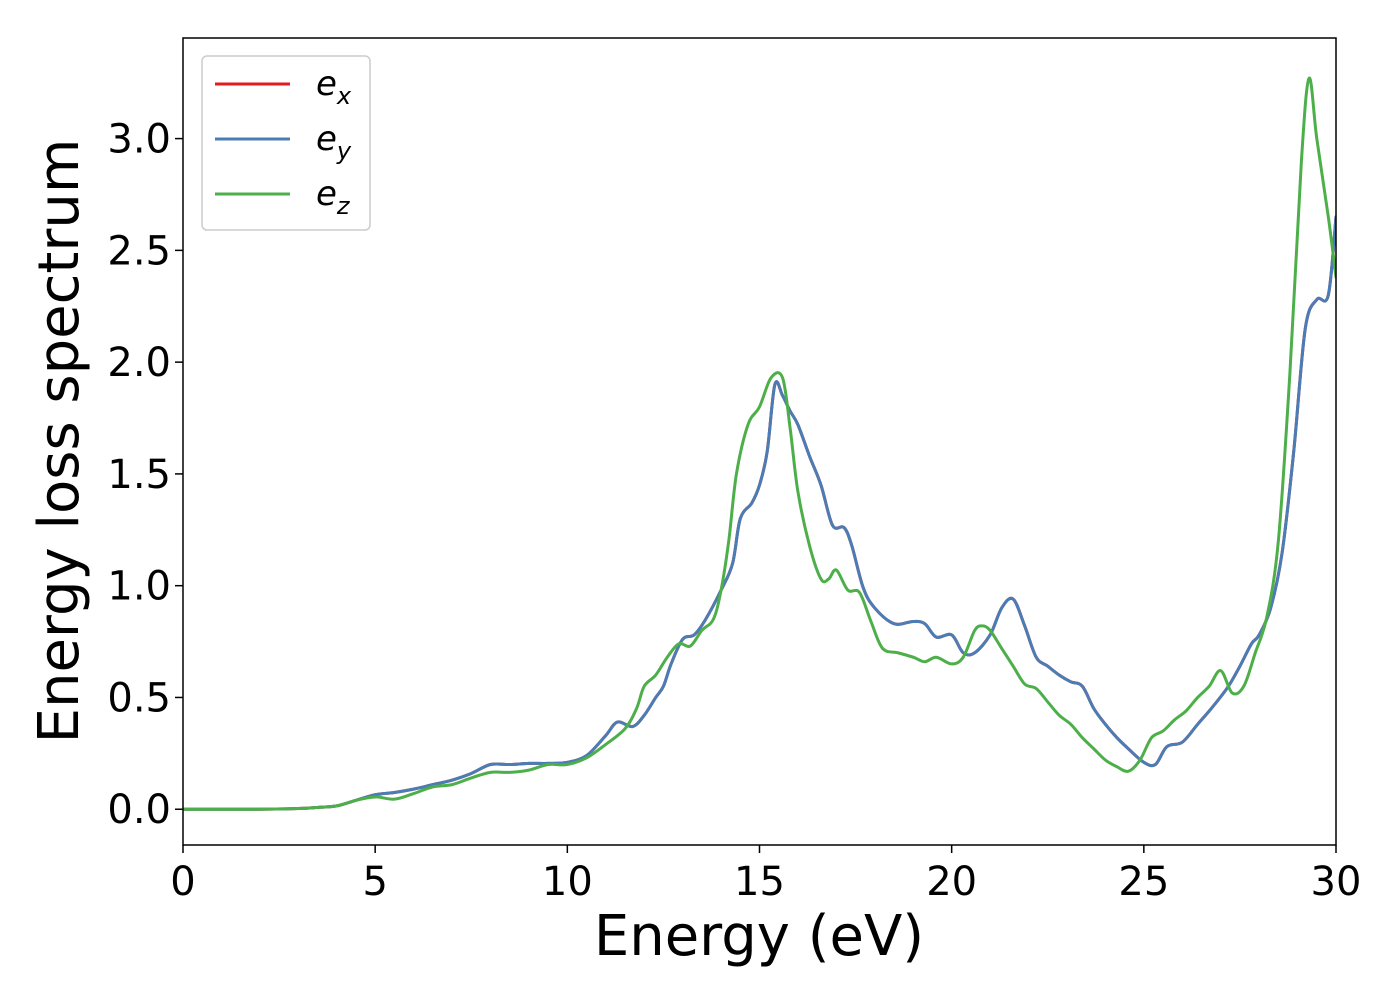 This screenshot has height=1000, width=1400. Describe the element at coordinates (139, 587) in the screenshot. I see `y-tick-label: 1.0` at that location.